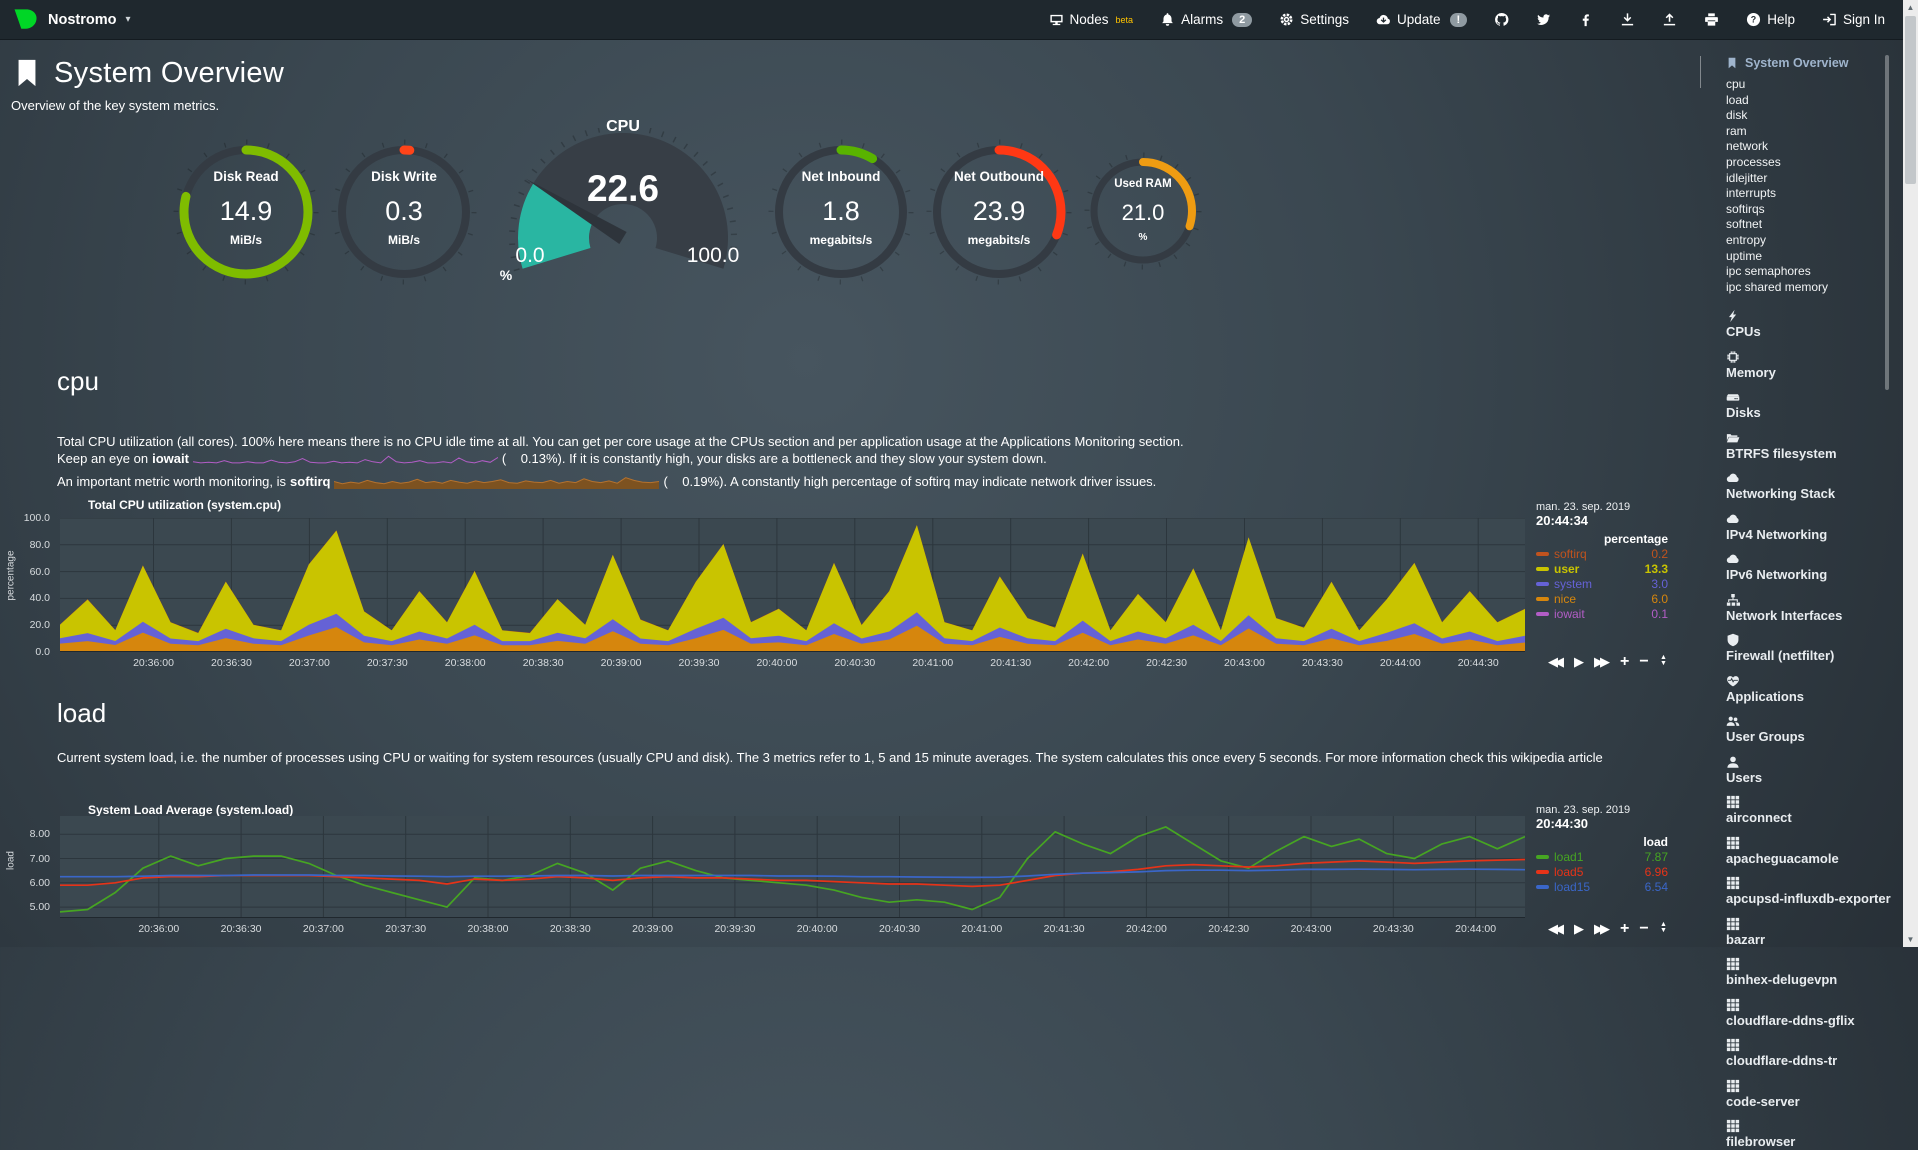 The image size is (1918, 1150). What do you see at coordinates (1602, 583) in the screenshot?
I see `legend-row: system 3.0` at bounding box center [1602, 583].